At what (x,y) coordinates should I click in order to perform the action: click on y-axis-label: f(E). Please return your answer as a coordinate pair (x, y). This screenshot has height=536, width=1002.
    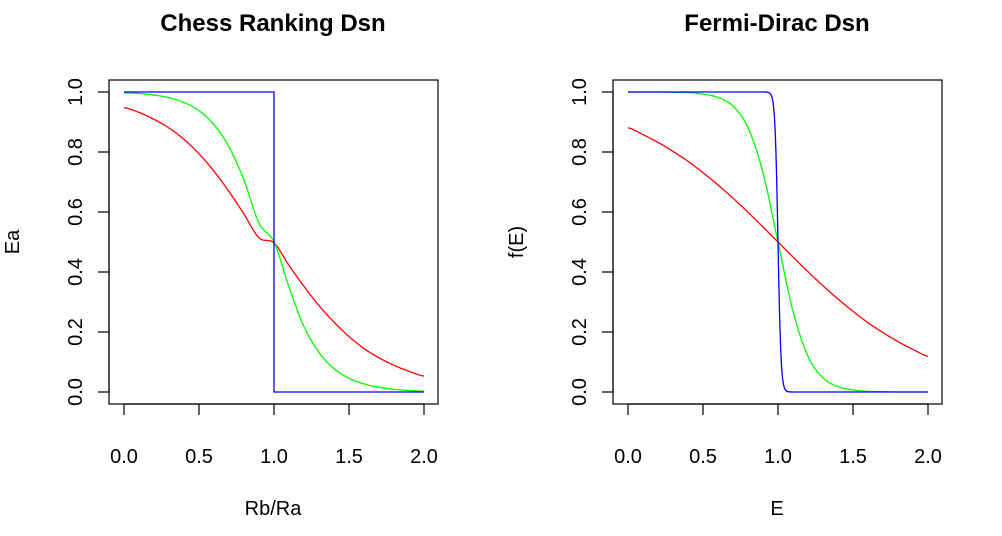
    Looking at the image, I should click on (517, 242).